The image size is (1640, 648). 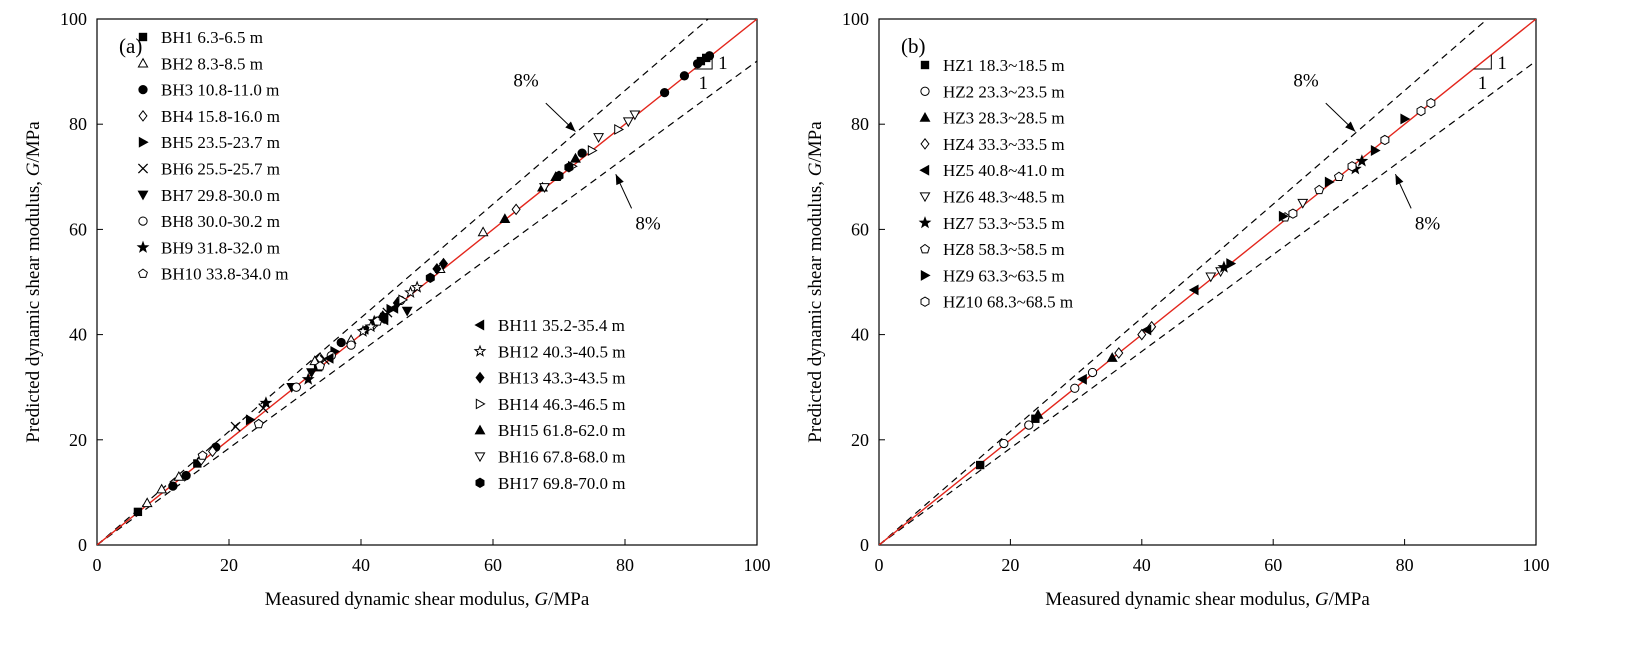 I want to click on panel-a-point-bh1, so click(x=138, y=512).